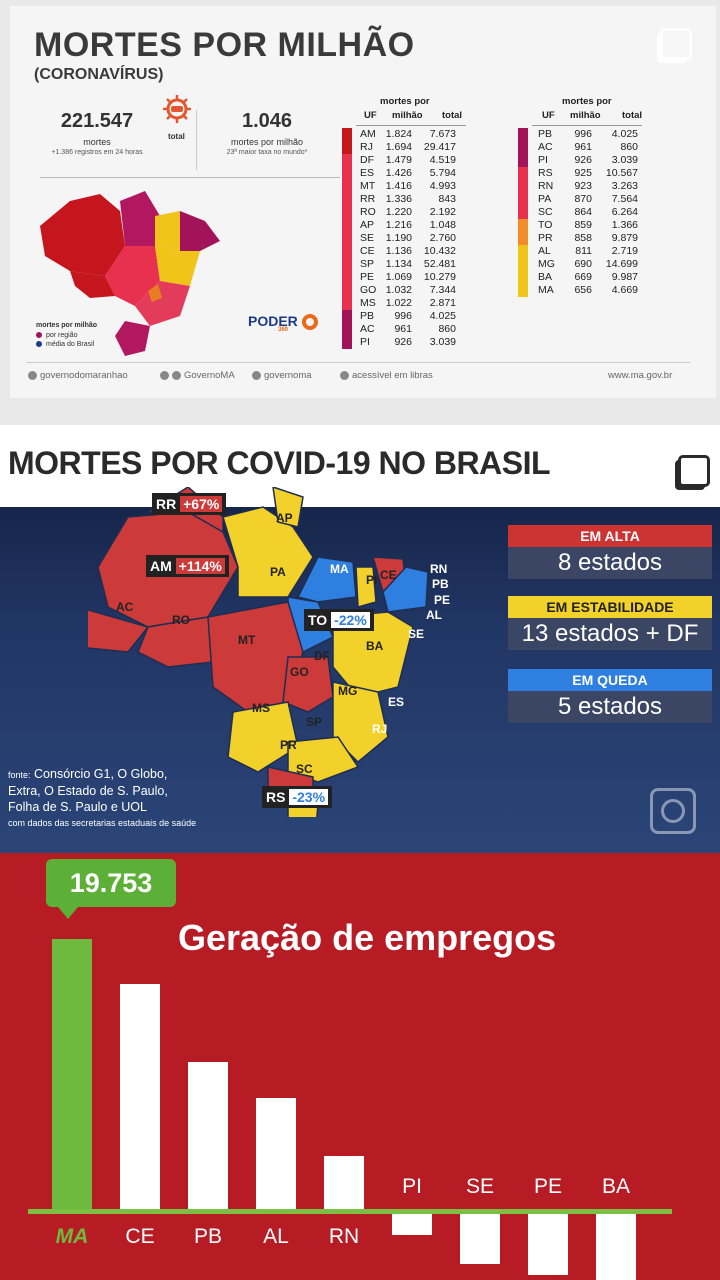 The height and width of the screenshot is (1280, 720). I want to click on cell-uf: BA, so click(545, 277).